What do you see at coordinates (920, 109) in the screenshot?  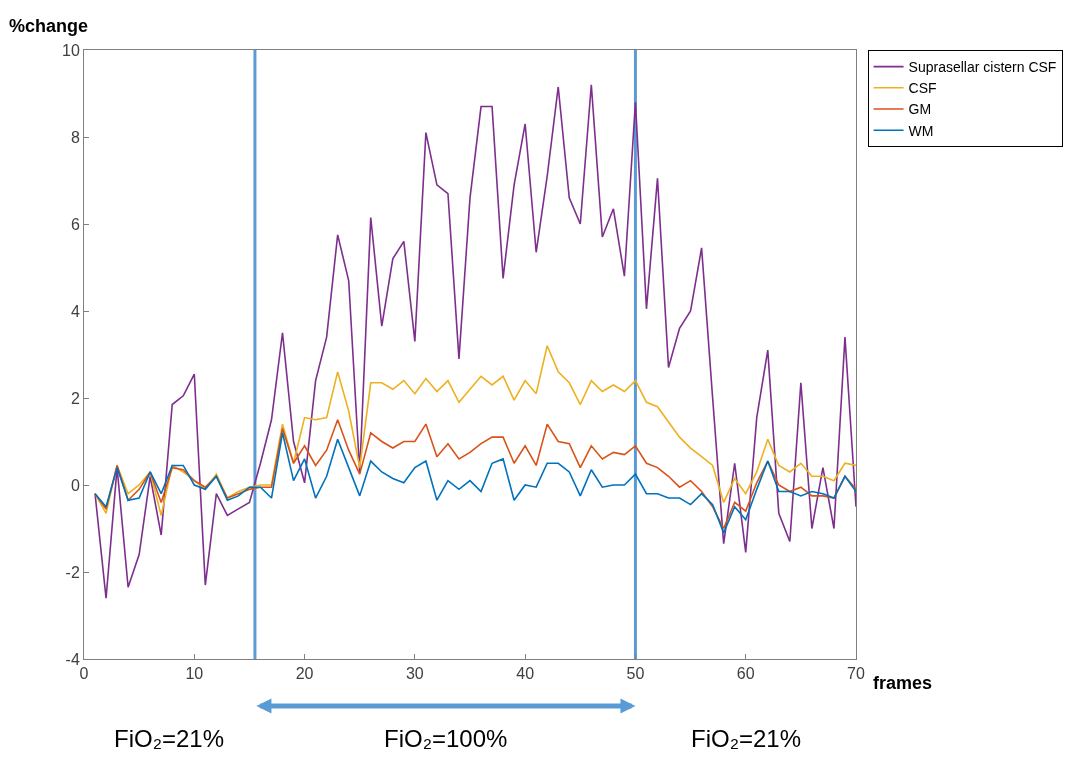 I see `legend-label: GM` at bounding box center [920, 109].